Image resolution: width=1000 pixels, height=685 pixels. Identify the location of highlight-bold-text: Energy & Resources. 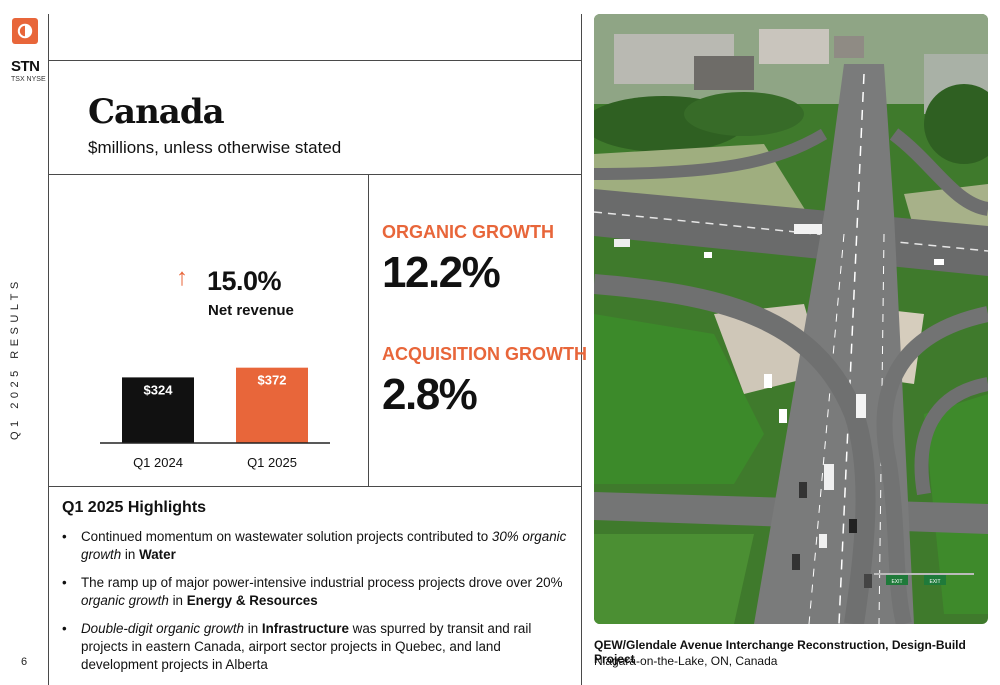
(252, 600).